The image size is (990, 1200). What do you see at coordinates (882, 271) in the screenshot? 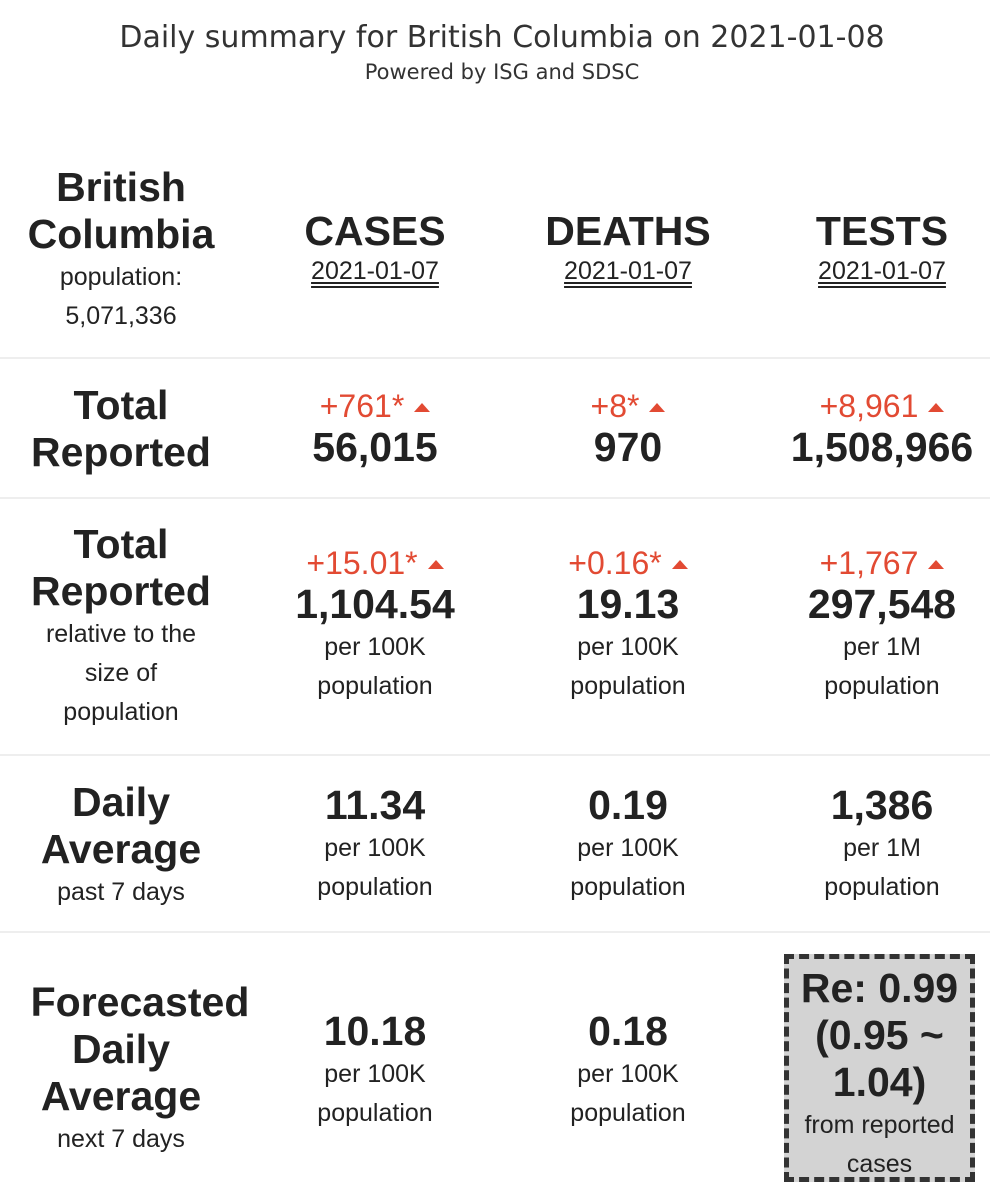
I see `column-date-tests: 2021-01-07` at bounding box center [882, 271].